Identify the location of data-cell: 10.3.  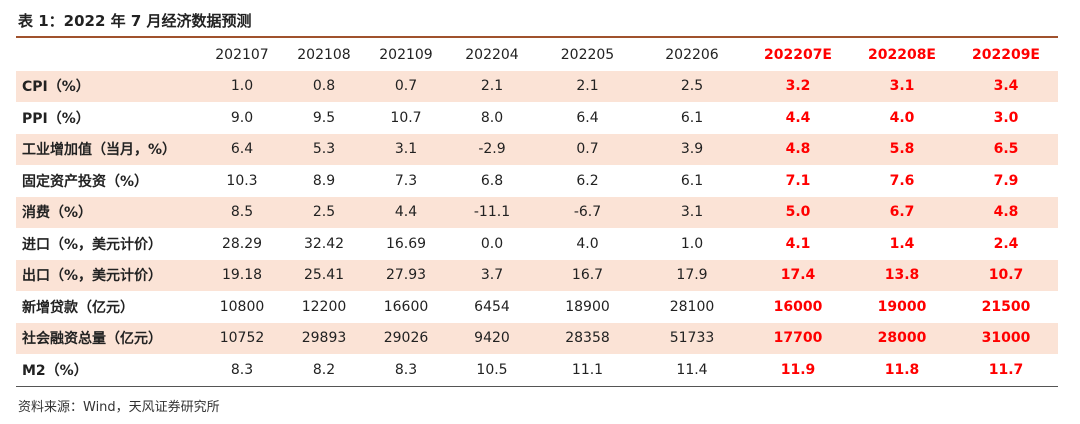
(242, 180).